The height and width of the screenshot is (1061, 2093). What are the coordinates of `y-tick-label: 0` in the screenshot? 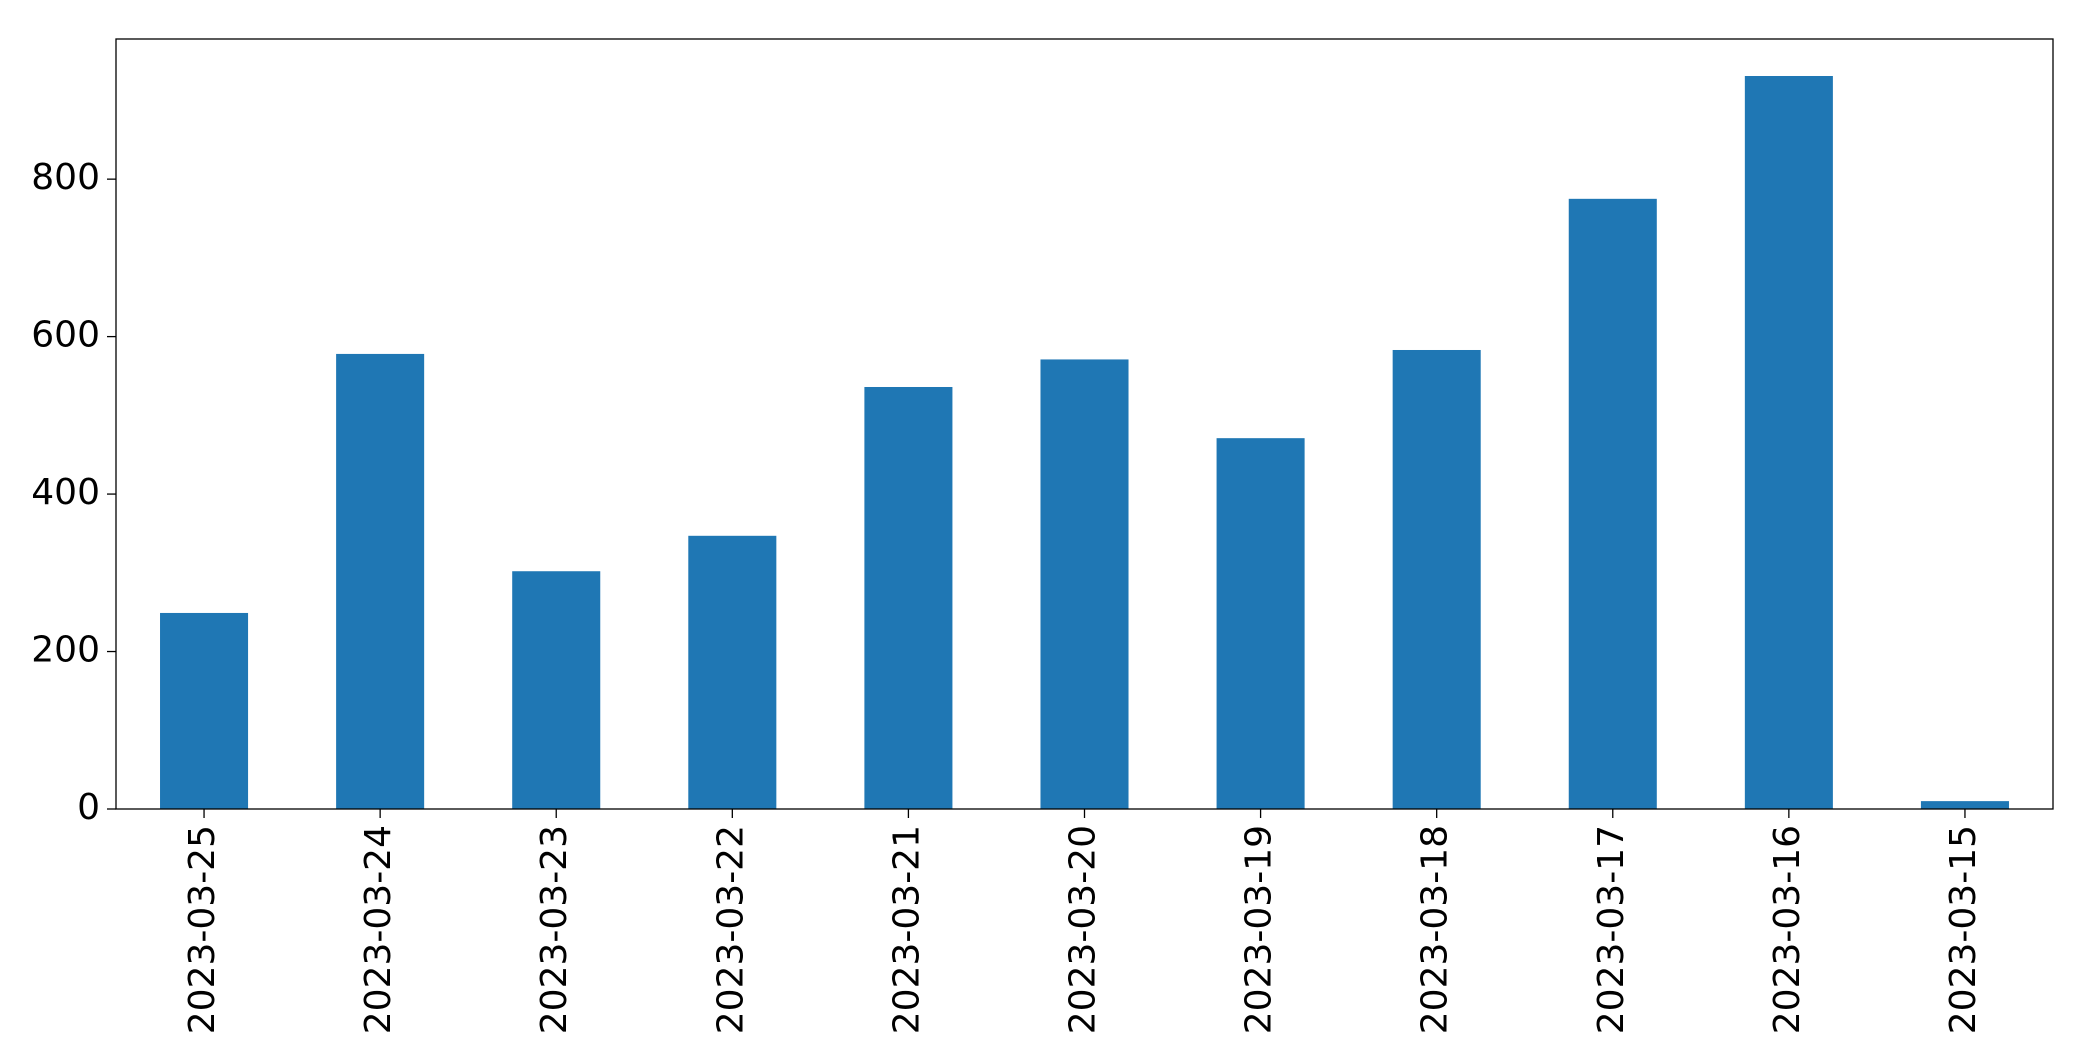 It's located at (88, 807).